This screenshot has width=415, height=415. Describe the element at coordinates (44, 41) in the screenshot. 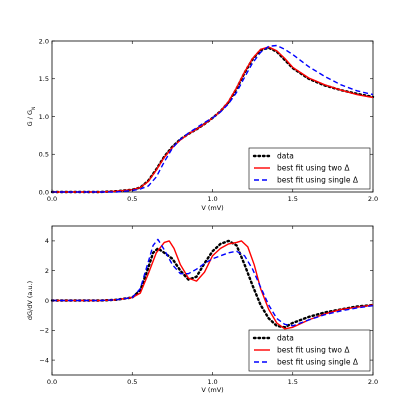

I see `y-tick-label: 2.0` at that location.